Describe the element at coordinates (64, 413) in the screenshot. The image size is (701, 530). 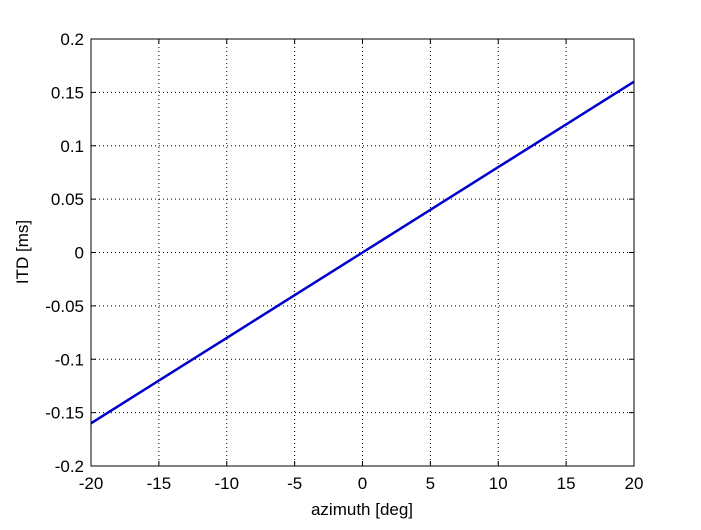
I see `y-tick-label: -0.15` at that location.